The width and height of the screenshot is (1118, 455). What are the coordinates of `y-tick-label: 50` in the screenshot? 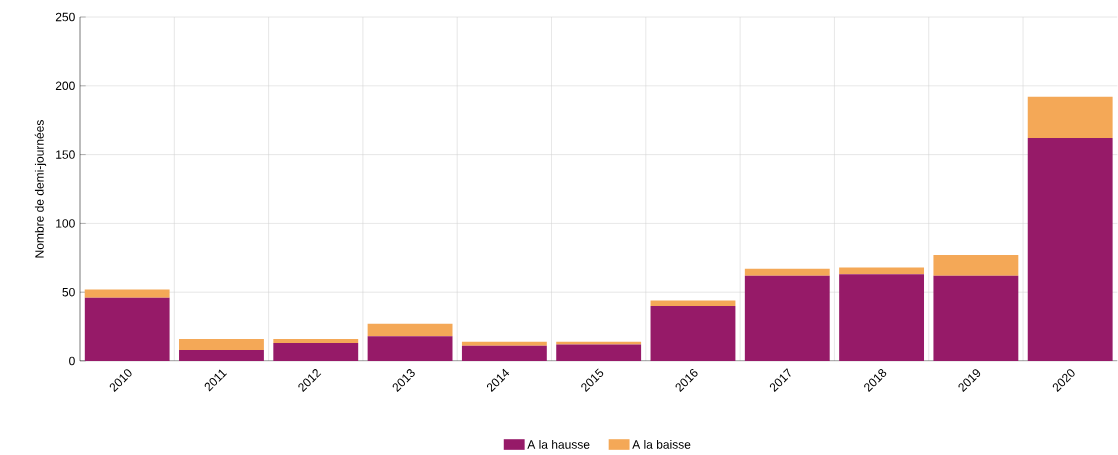 It's located at (68, 292).